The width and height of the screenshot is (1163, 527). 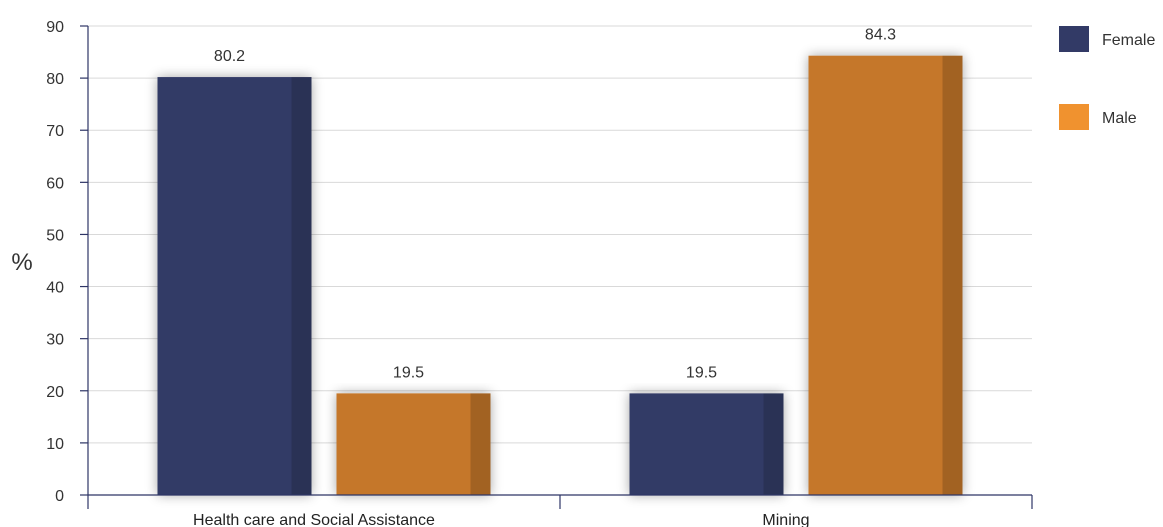 I want to click on y-tick-label: 90, so click(x=55, y=27).